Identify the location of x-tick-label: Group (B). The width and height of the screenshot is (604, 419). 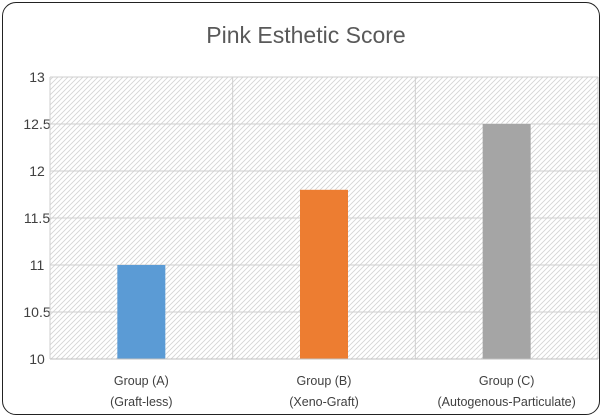
(324, 381).